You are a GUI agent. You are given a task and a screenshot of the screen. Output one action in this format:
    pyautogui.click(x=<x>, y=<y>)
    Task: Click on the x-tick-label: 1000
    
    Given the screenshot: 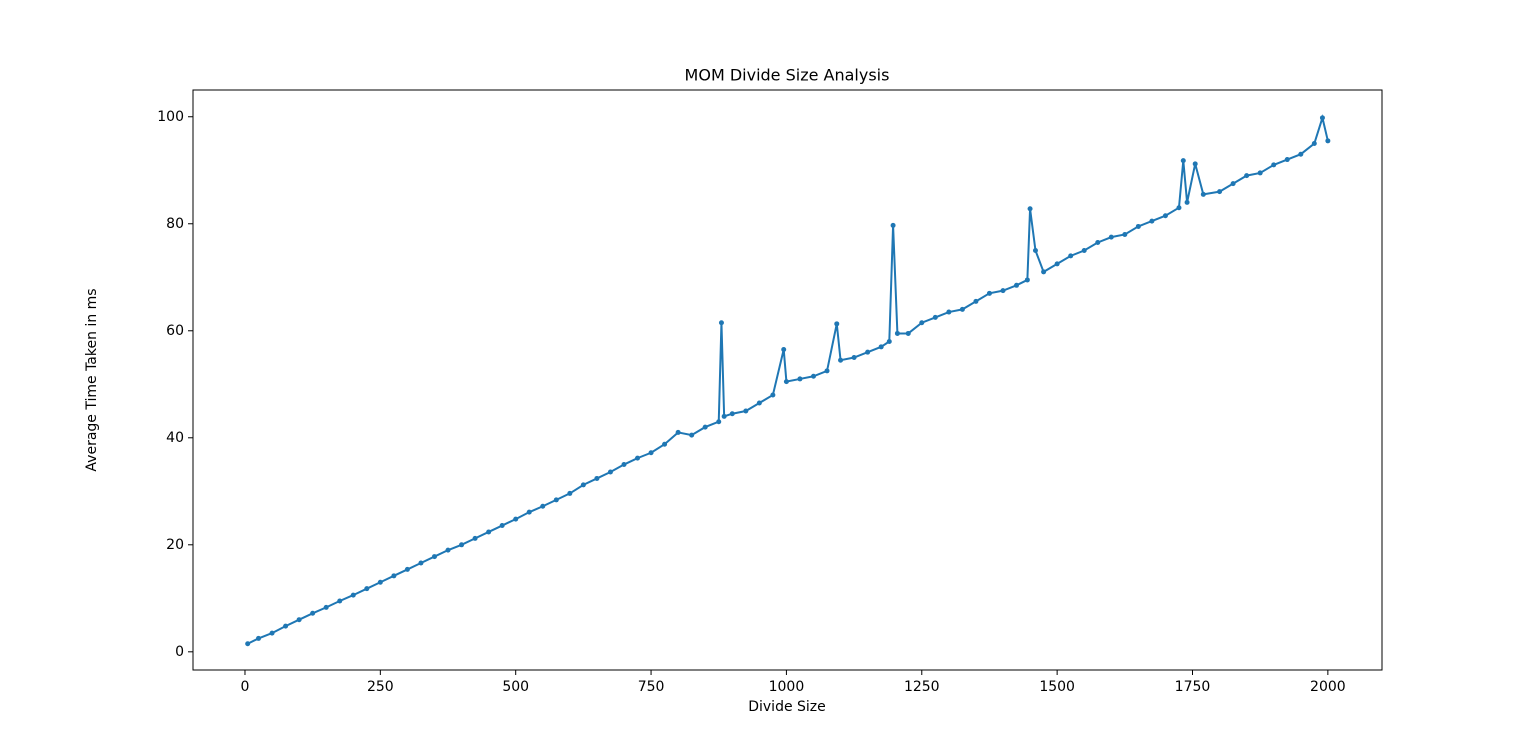 What is the action you would take?
    pyautogui.click(x=787, y=687)
    